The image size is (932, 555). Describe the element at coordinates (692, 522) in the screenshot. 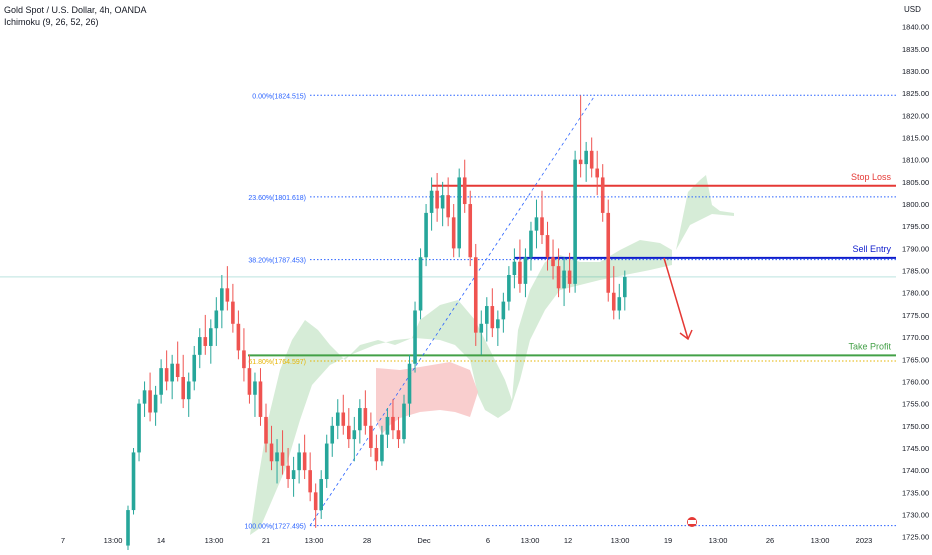

I see `event-flag-icon-inner` at that location.